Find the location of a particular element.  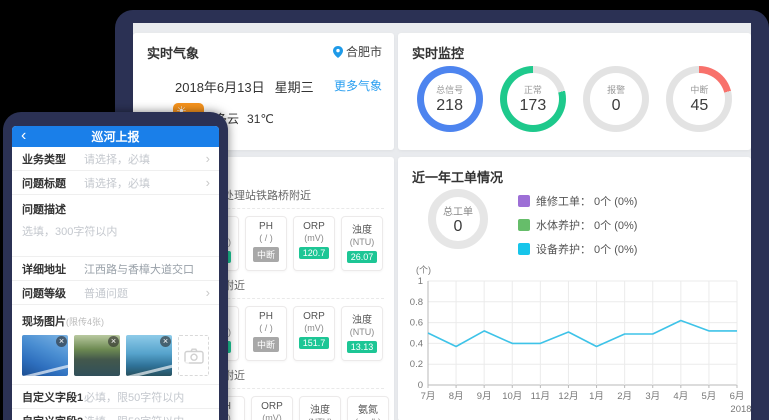

chevron-right-icon: › is located at coordinates (207, 182).